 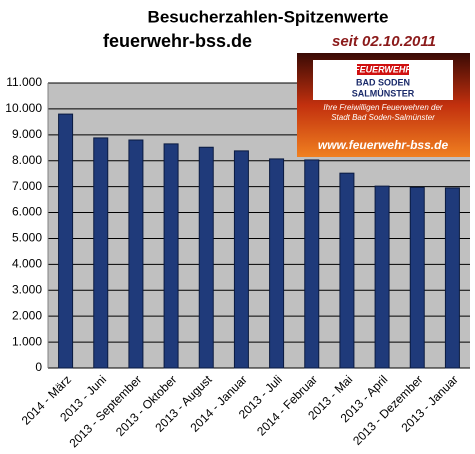 What do you see at coordinates (383, 117) in the screenshot?
I see `banner-text: Stadt Bad Soden-Salmünster` at bounding box center [383, 117].